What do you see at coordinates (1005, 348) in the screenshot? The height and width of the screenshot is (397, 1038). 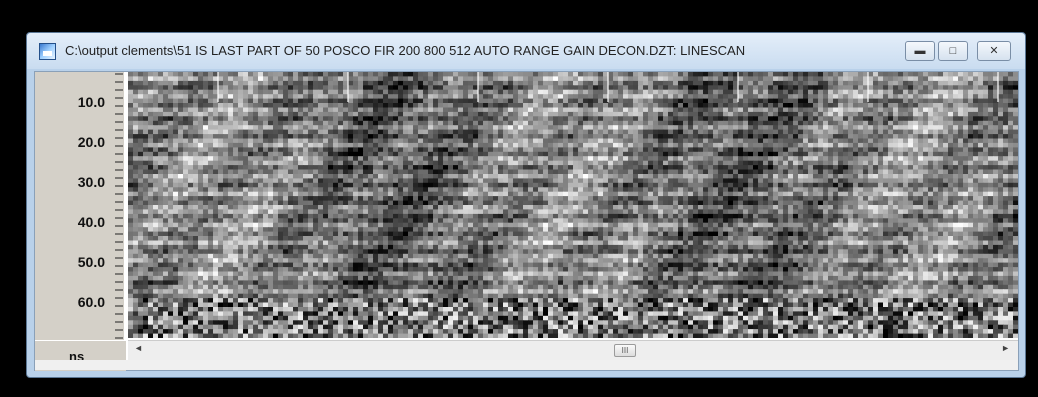 I see `scroll-right-icon: ►` at bounding box center [1005, 348].